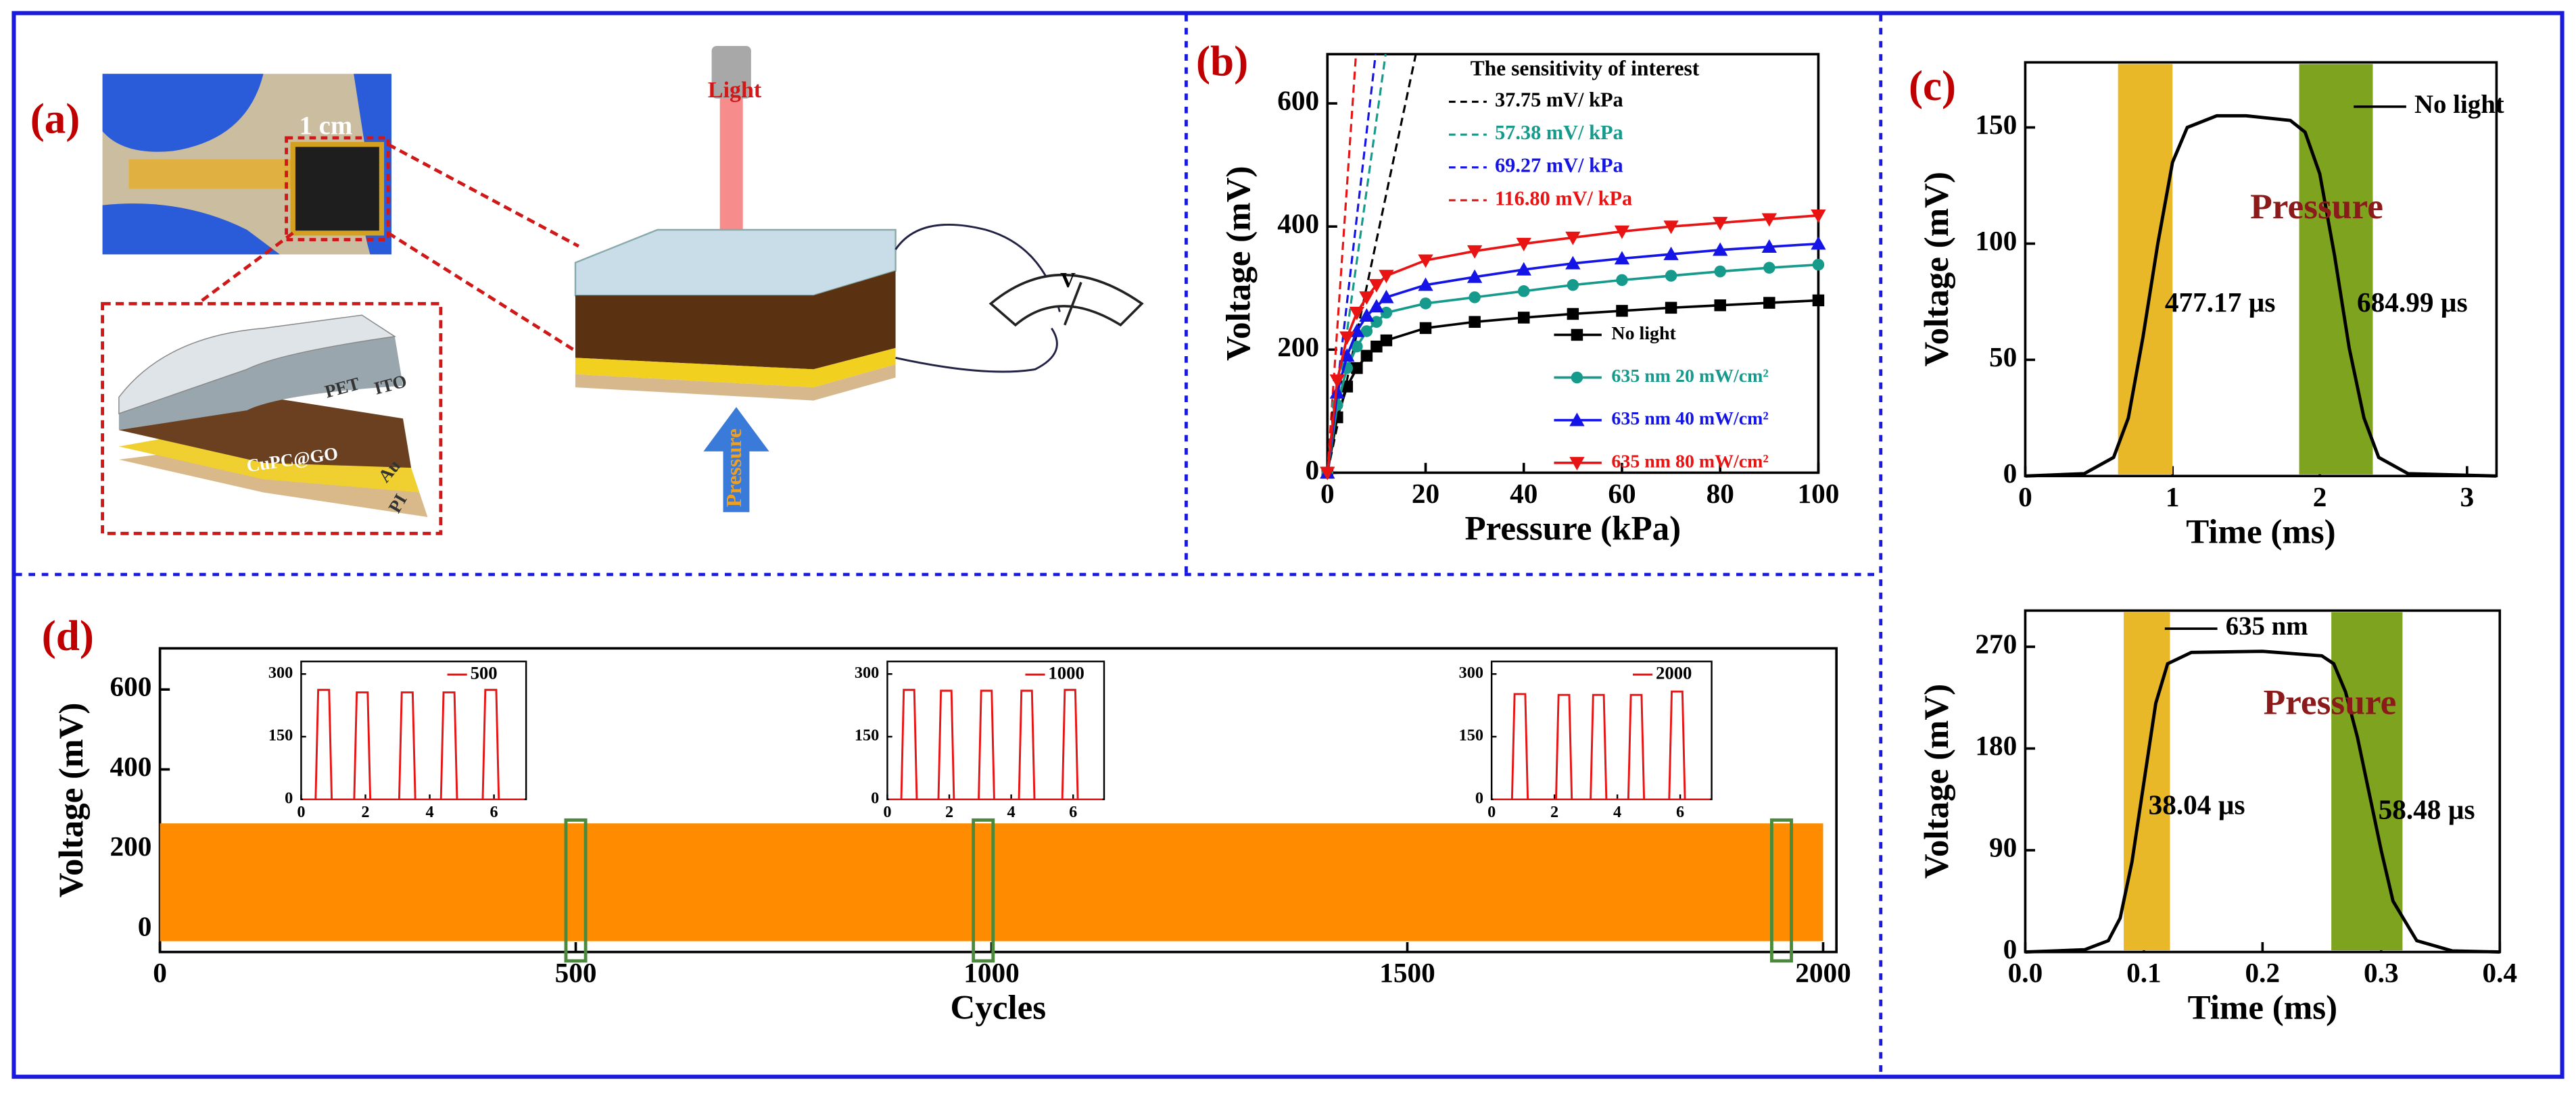 The width and height of the screenshot is (2576, 1103). I want to click on sensitivity-label: 37.75 mV/ kPa, so click(1559, 101).